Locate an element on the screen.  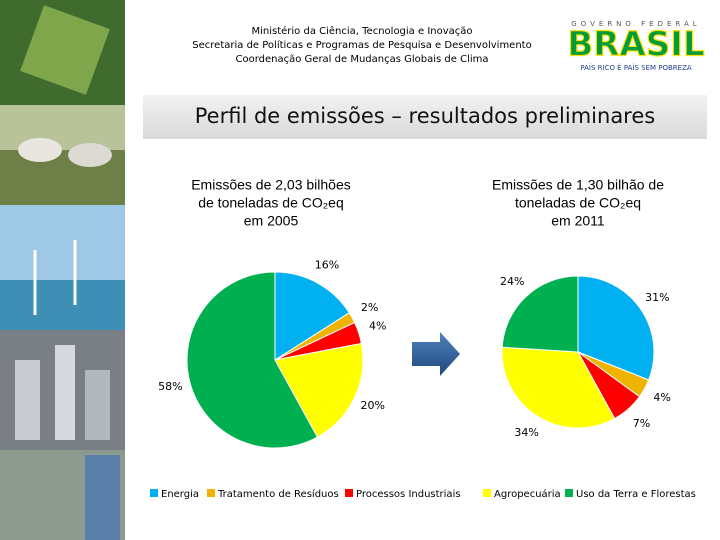
legend-label: Energia is located at coordinates (180, 494).